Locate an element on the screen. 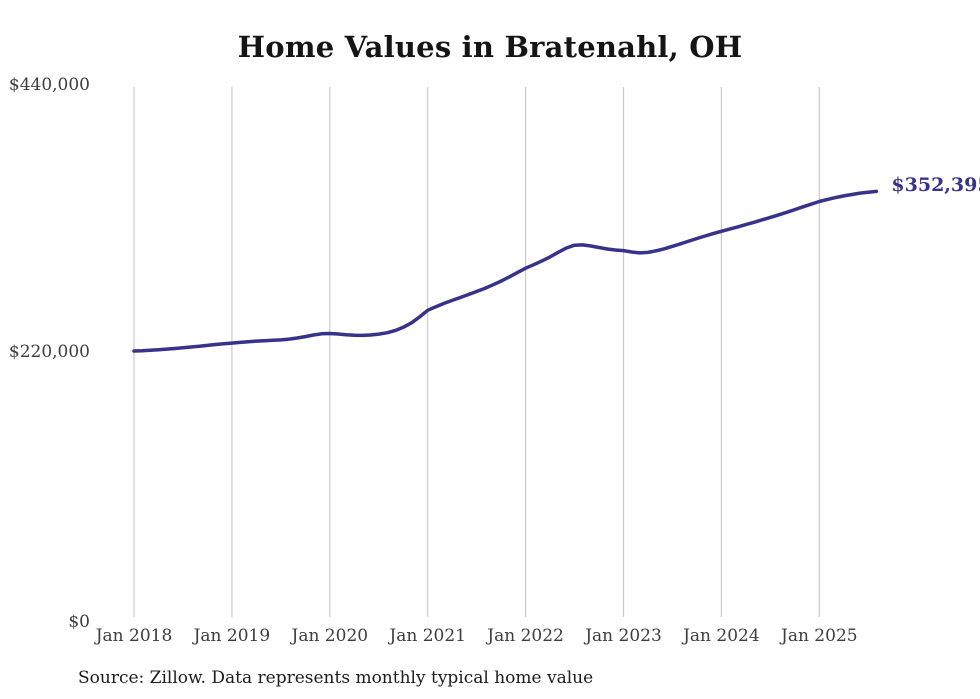 This screenshot has width=980, height=699. x-tick-label: Jan 2023 is located at coordinates (623, 636).